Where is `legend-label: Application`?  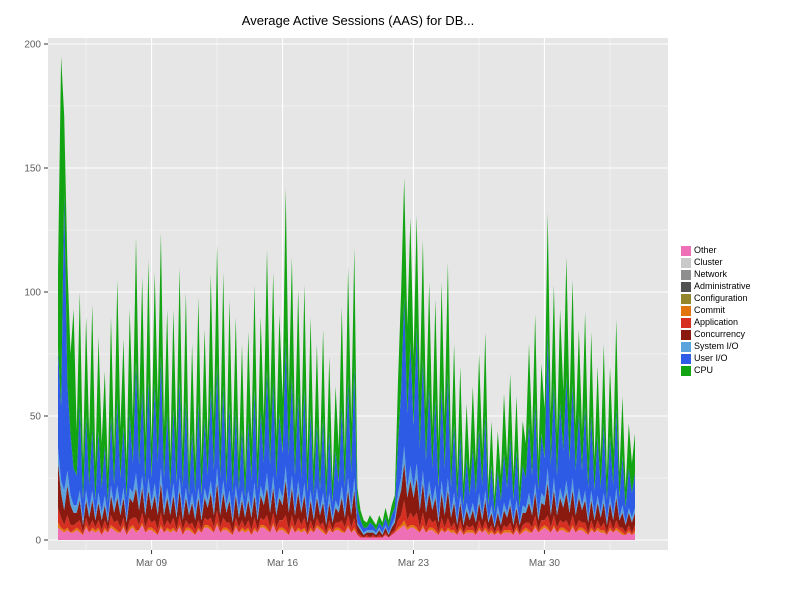
legend-label: Application is located at coordinates (716, 322).